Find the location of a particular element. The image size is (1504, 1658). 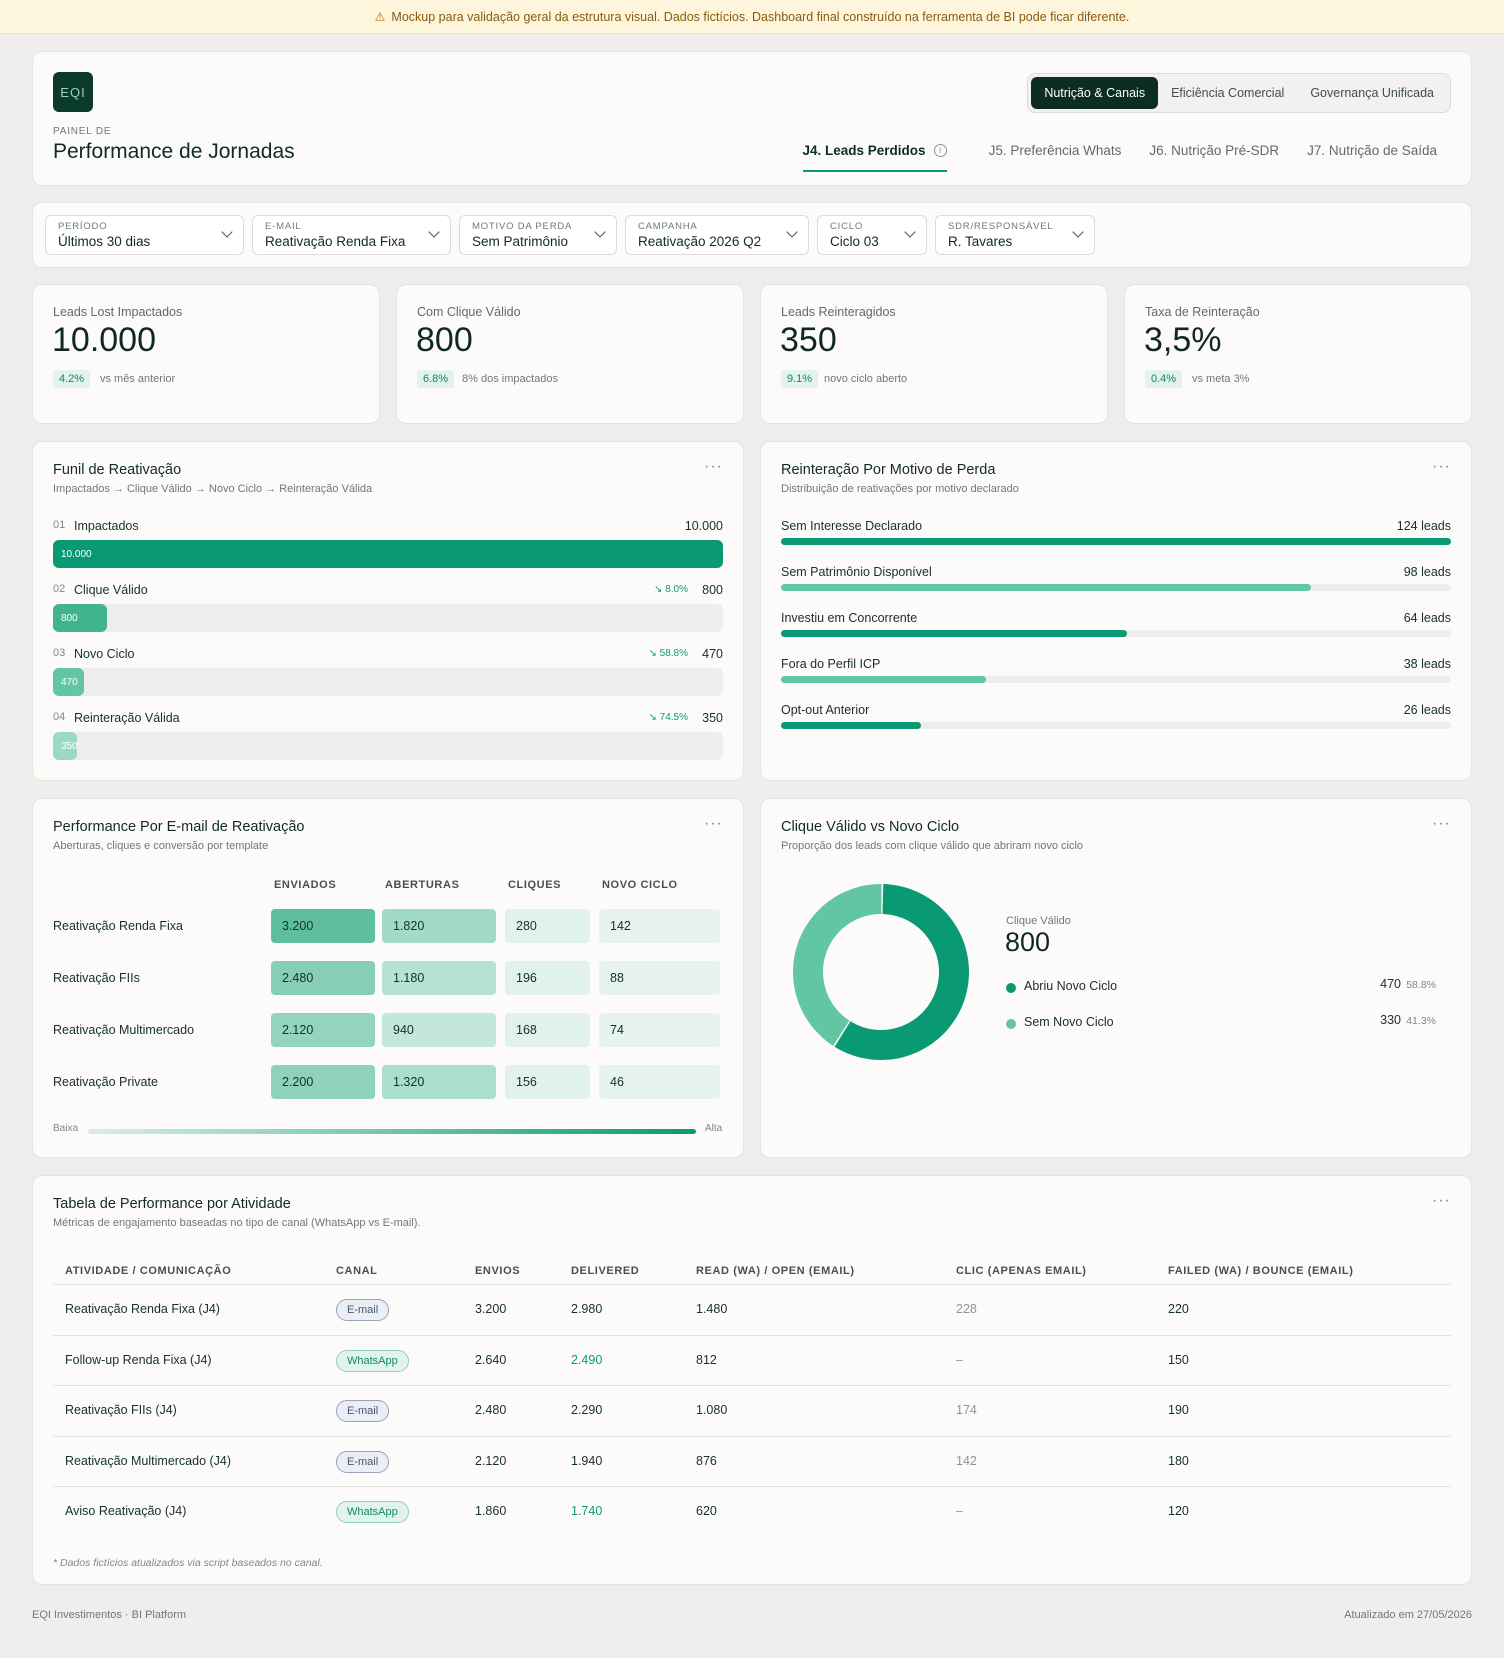

funnel-bar: 350 is located at coordinates (65, 746).